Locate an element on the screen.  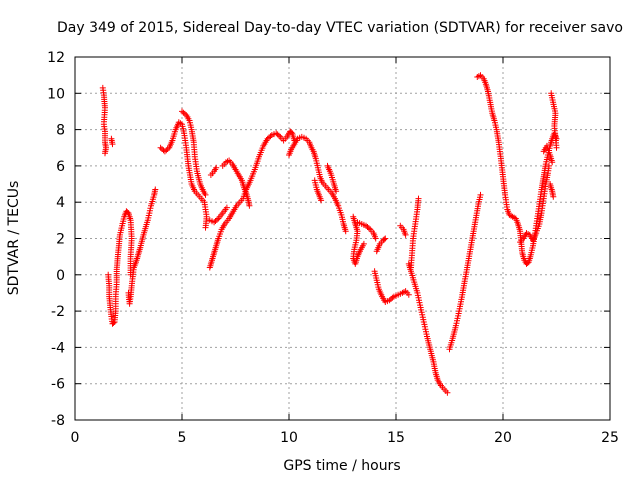
y-tick-label: 10 is located at coordinates (56, 94).